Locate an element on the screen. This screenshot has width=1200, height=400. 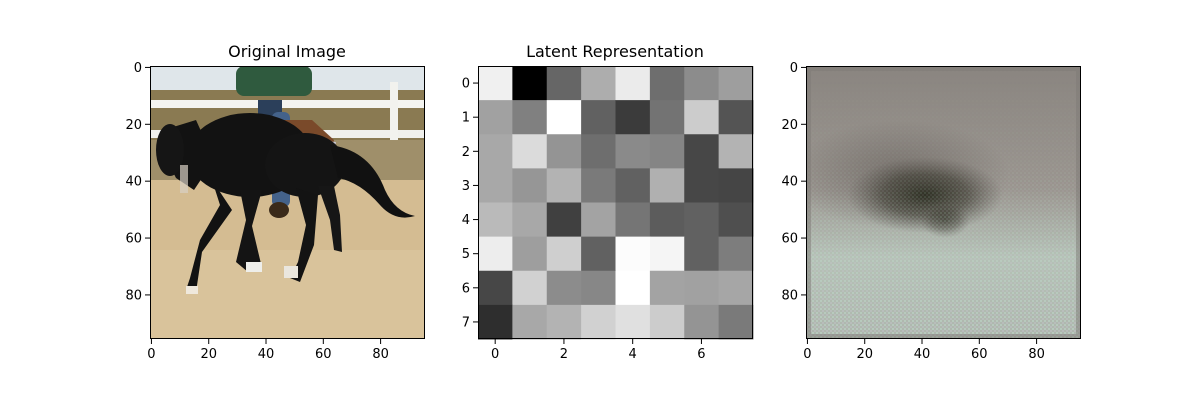
reconstruction-y-tick-label-80: 80 is located at coordinates (789, 295).